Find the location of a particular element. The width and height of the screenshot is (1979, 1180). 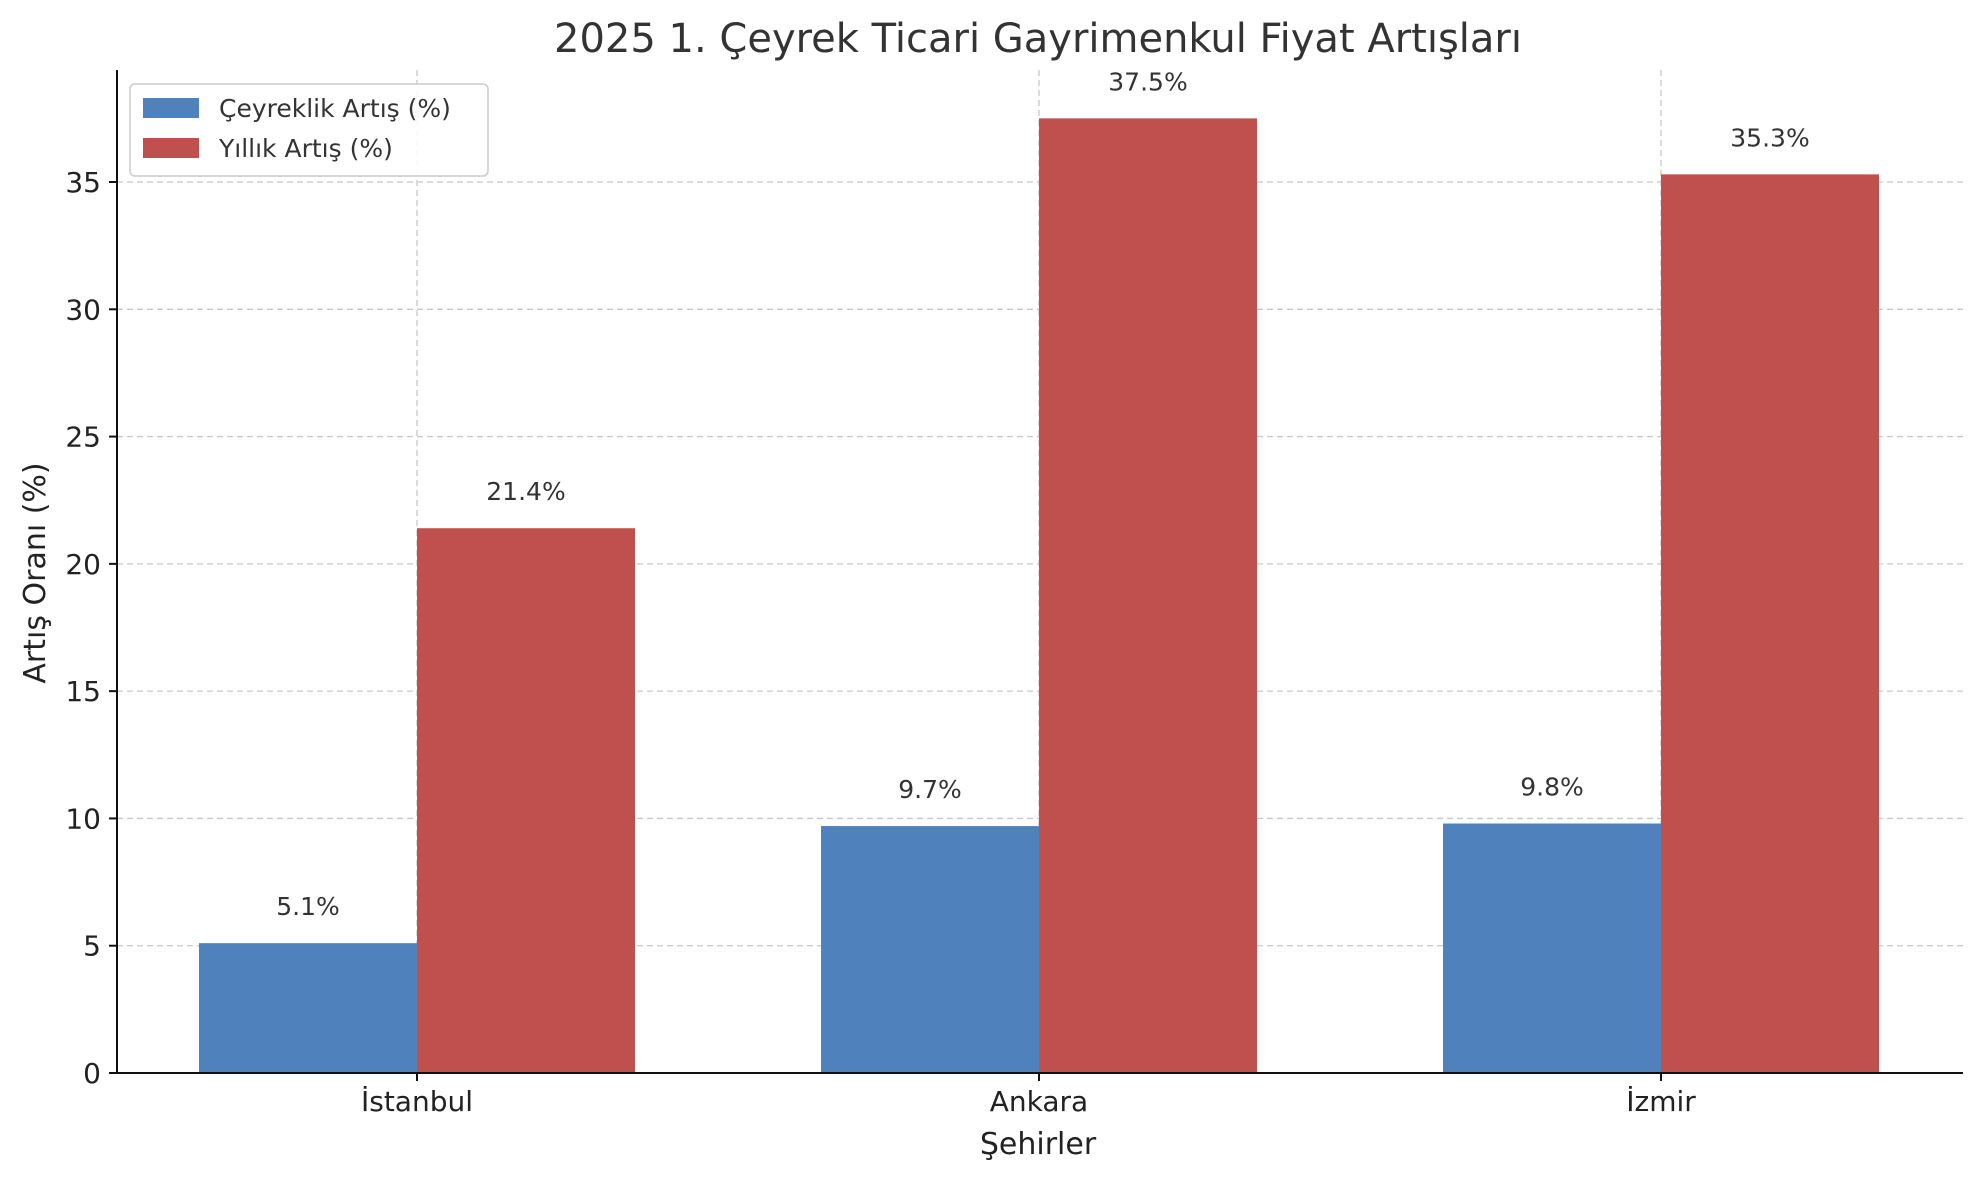

data-label-1-0: 21.4% is located at coordinates (525, 491).